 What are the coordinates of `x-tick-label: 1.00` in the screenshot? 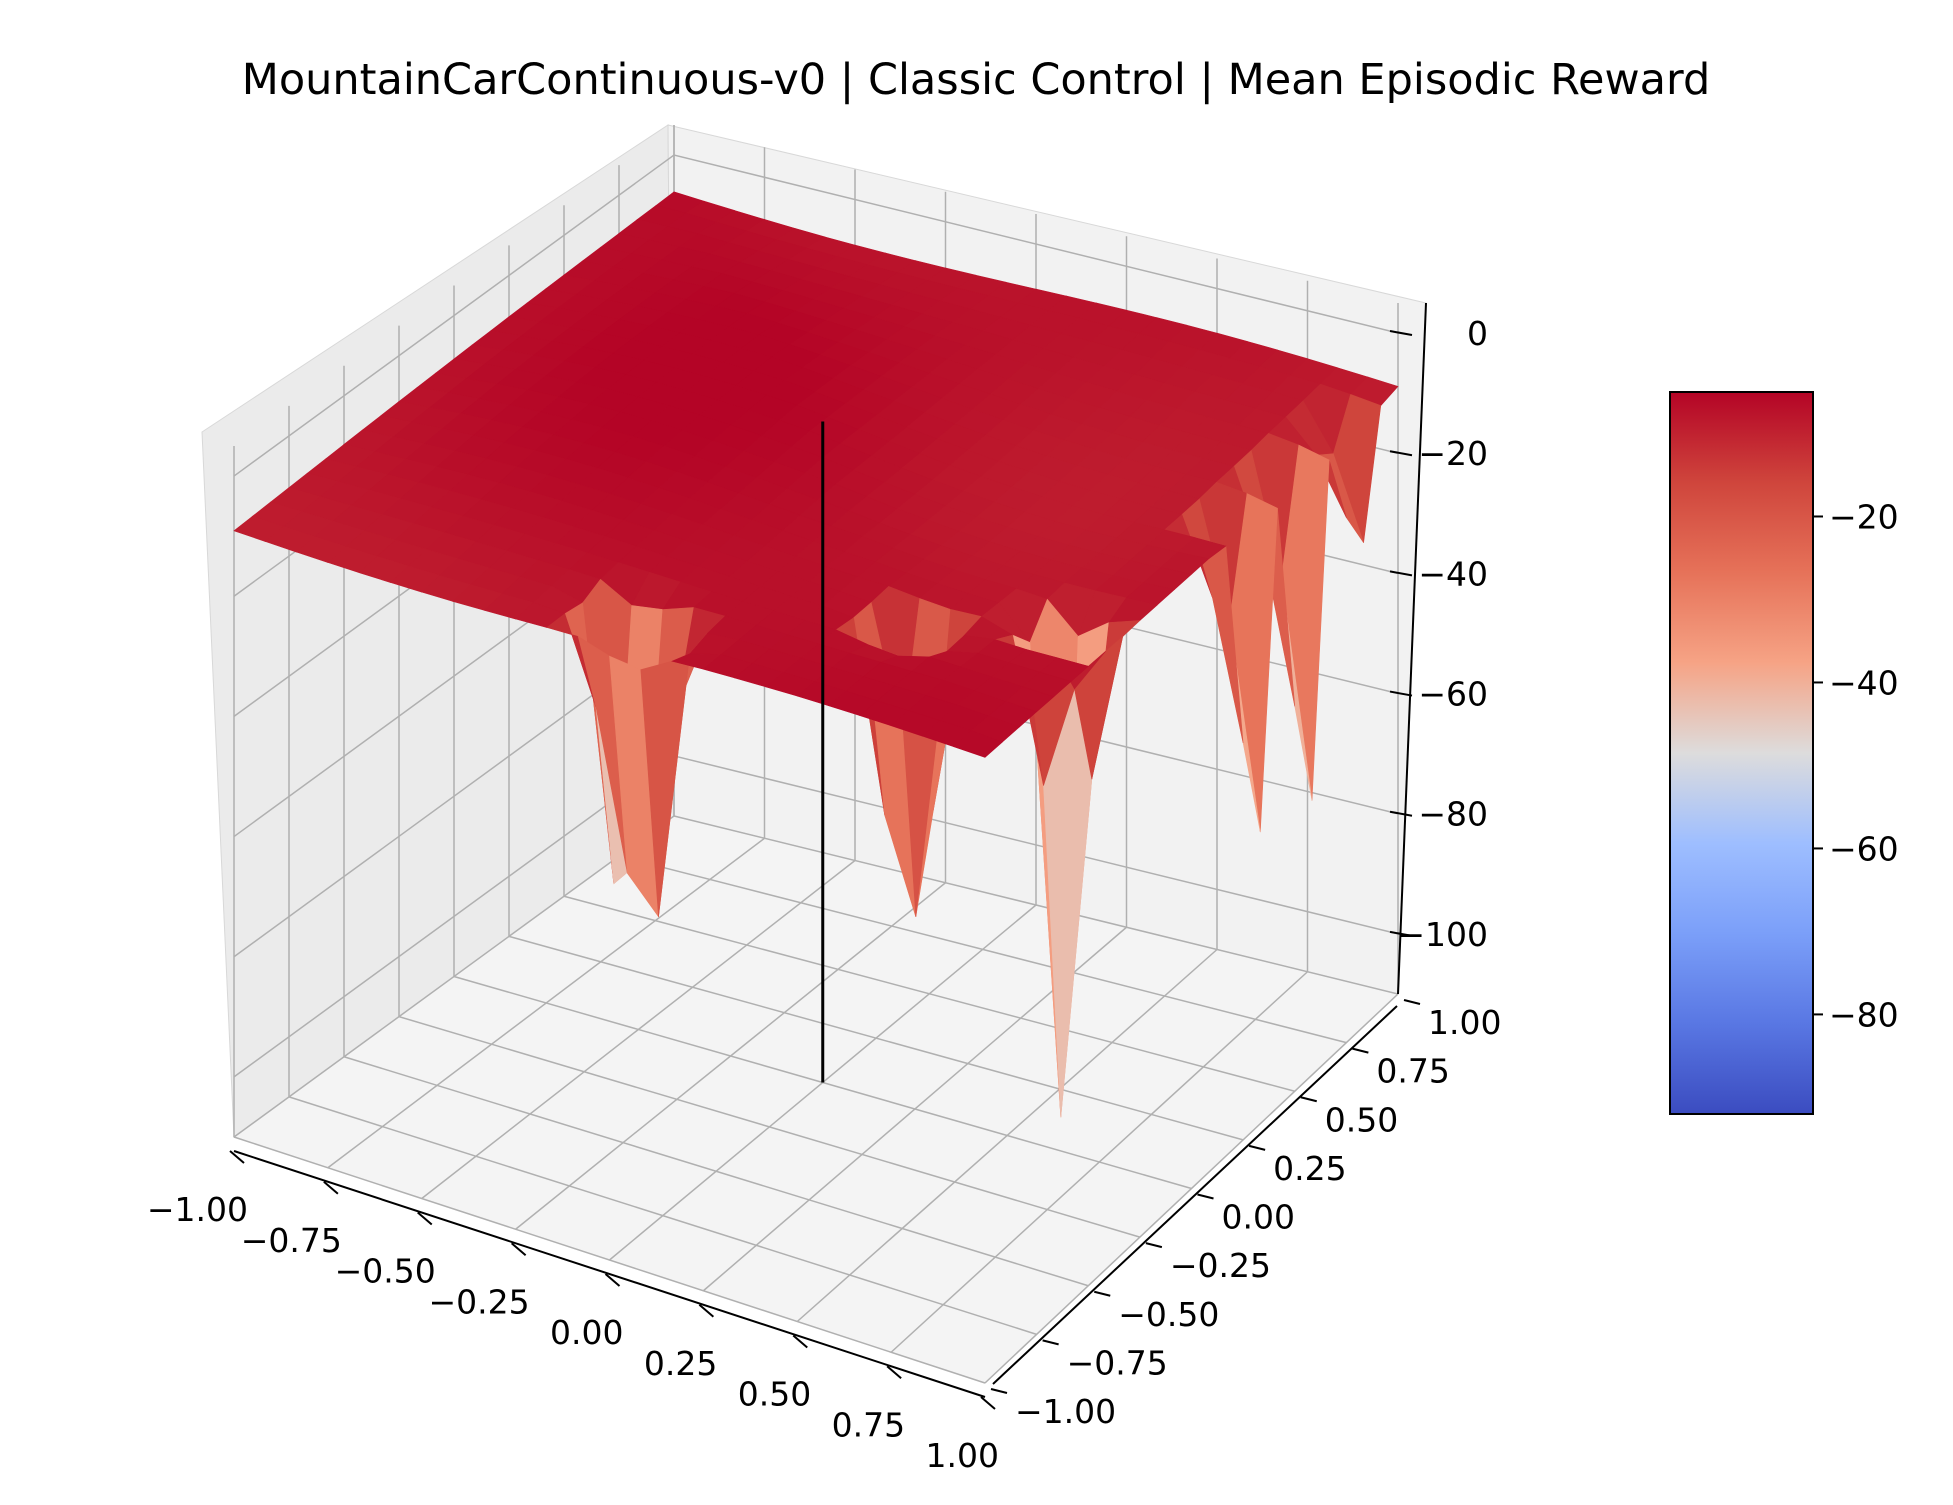 It's located at (962, 1455).